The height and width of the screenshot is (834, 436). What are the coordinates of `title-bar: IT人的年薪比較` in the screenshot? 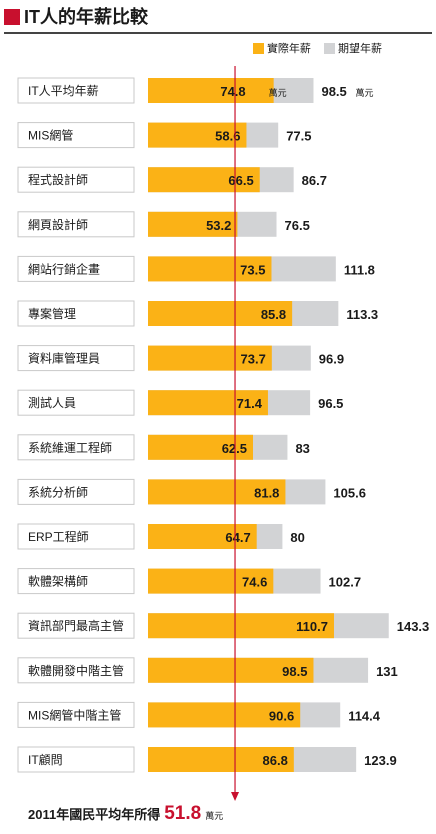 It's located at (218, 20).